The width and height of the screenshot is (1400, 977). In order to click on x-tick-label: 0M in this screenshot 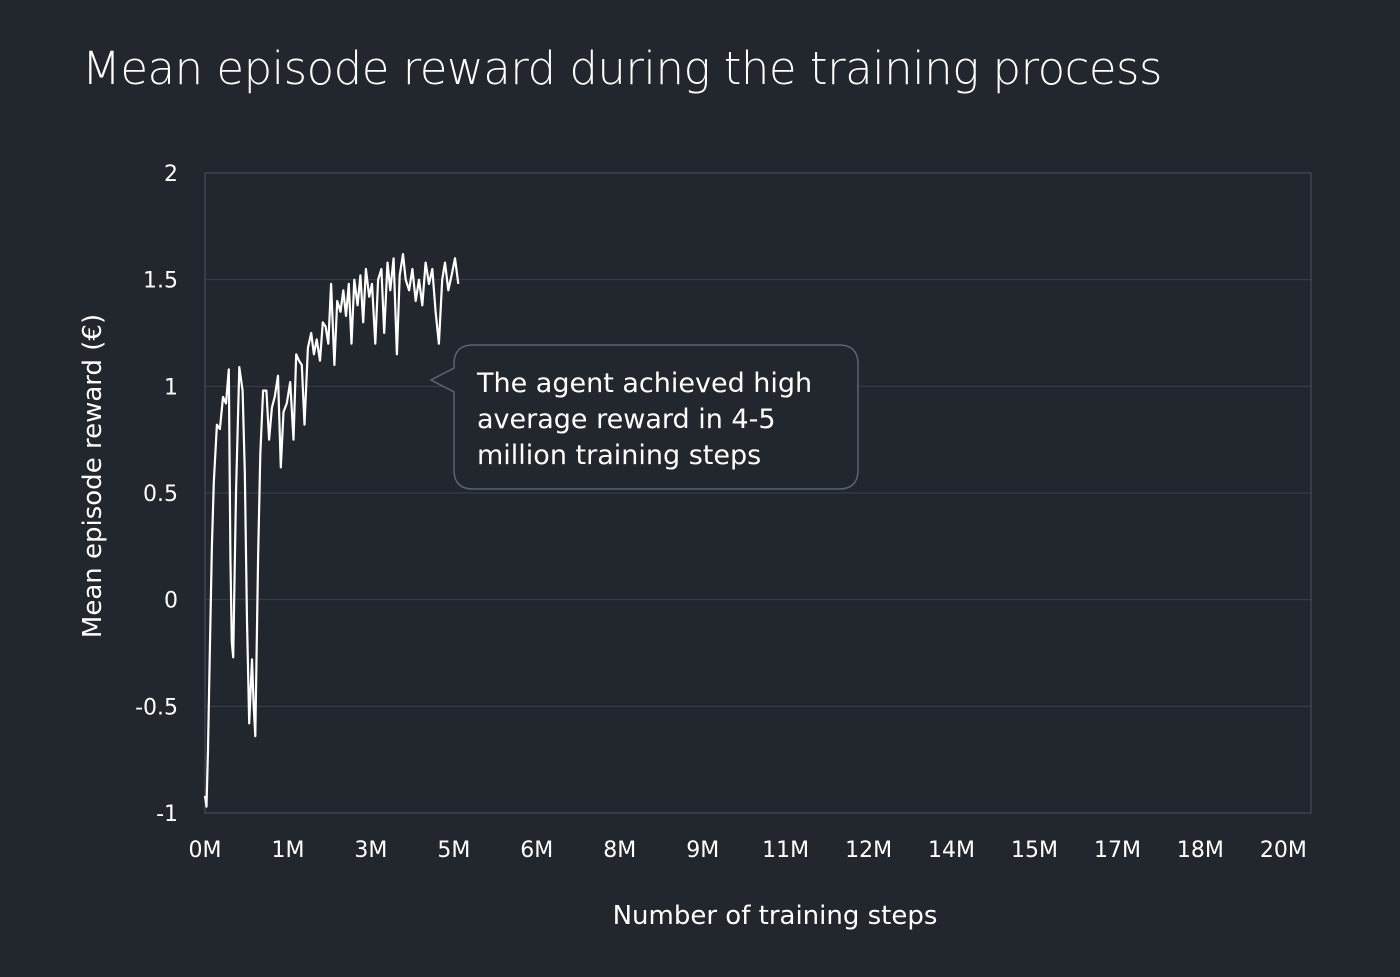, I will do `click(205, 850)`.